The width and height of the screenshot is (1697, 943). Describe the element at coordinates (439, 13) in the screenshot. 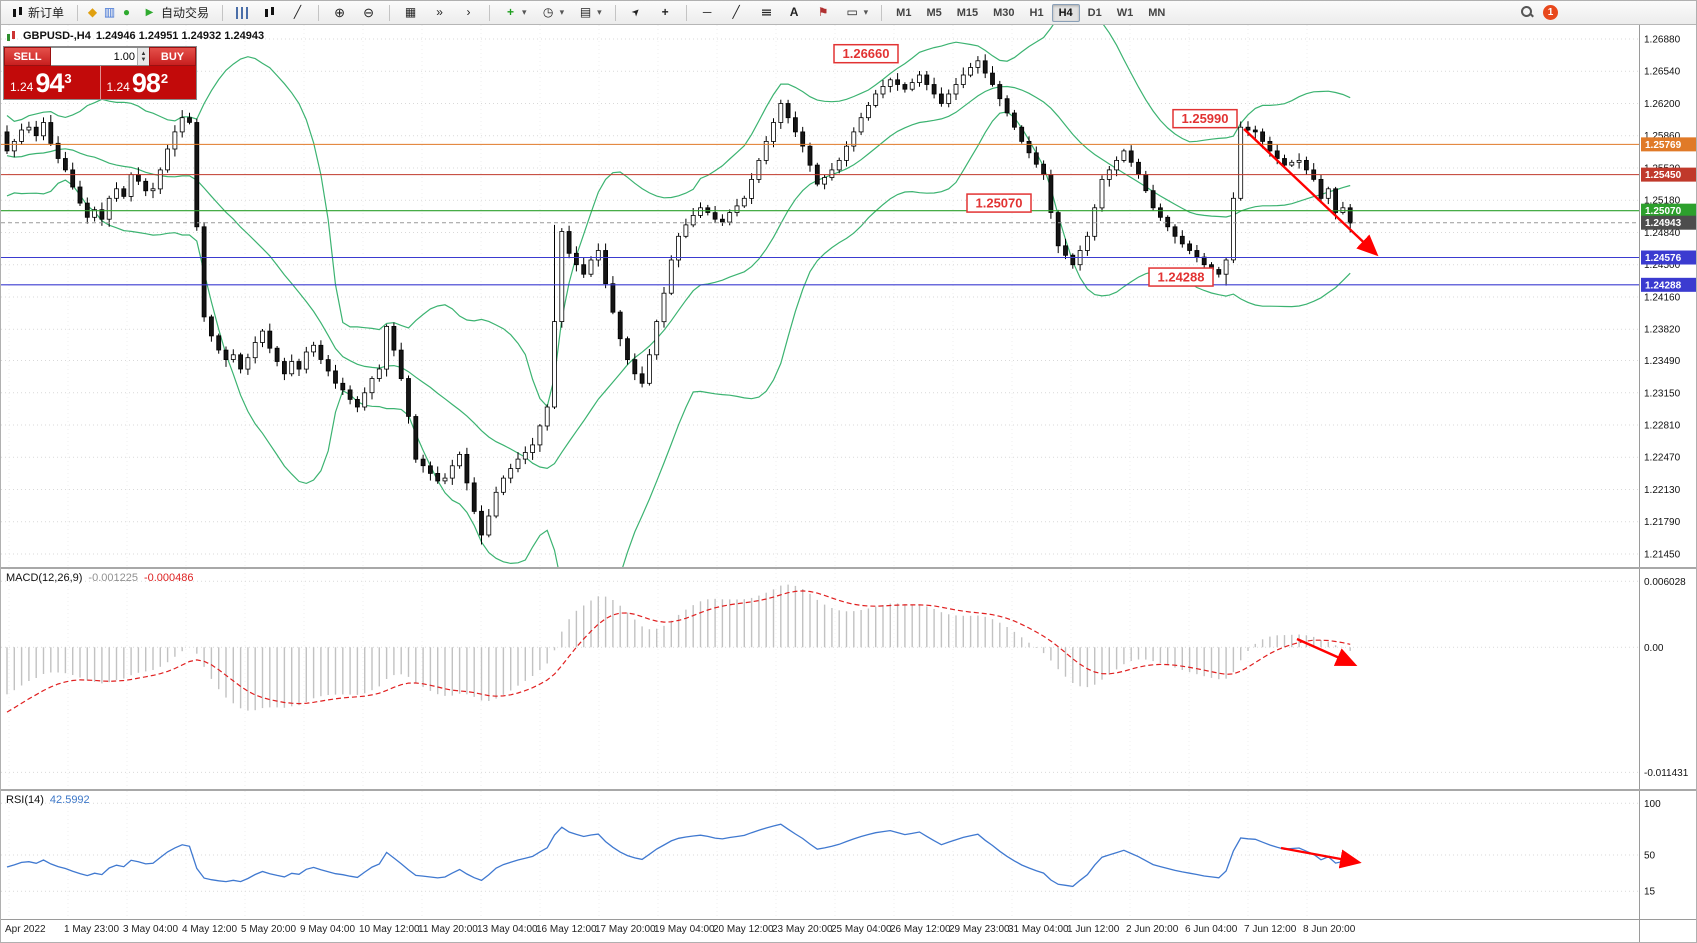

I see `auto-scroll-button: »` at that location.